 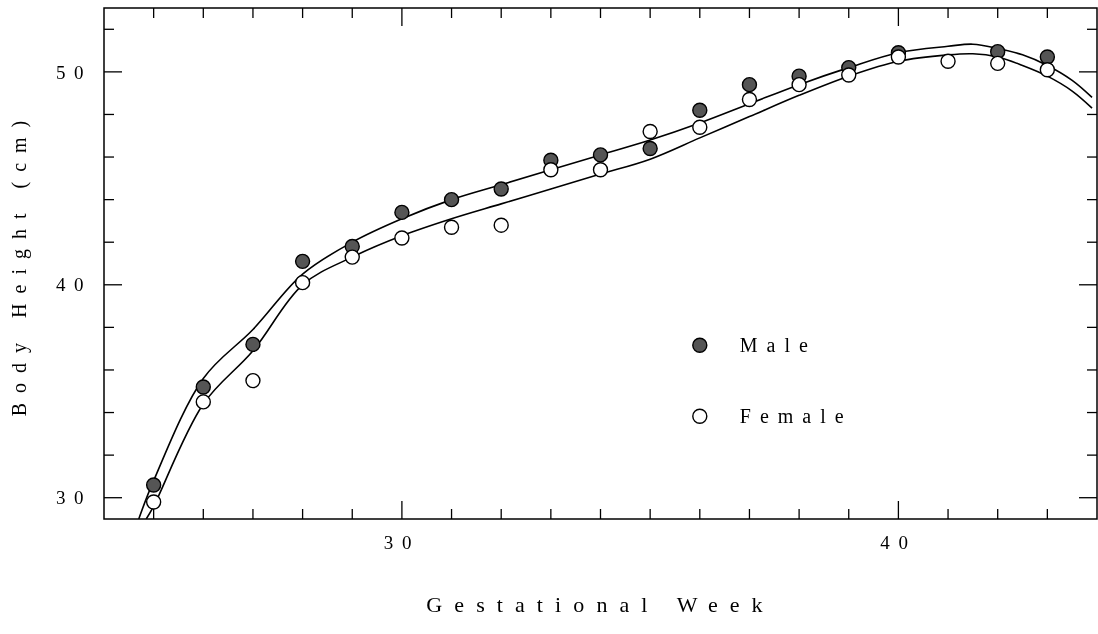 What do you see at coordinates (600, 604) in the screenshot?
I see `x-axis-title: Gestational Week` at bounding box center [600, 604].